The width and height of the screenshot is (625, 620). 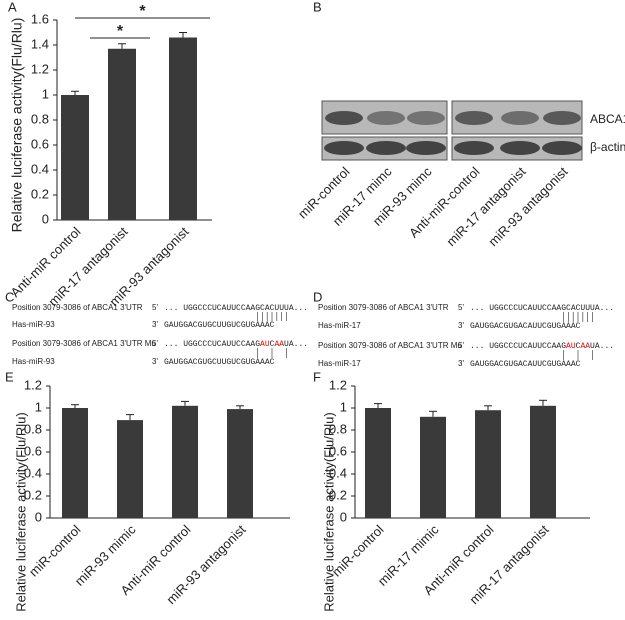 I want to click on panel-label: A, so click(x=12, y=7).